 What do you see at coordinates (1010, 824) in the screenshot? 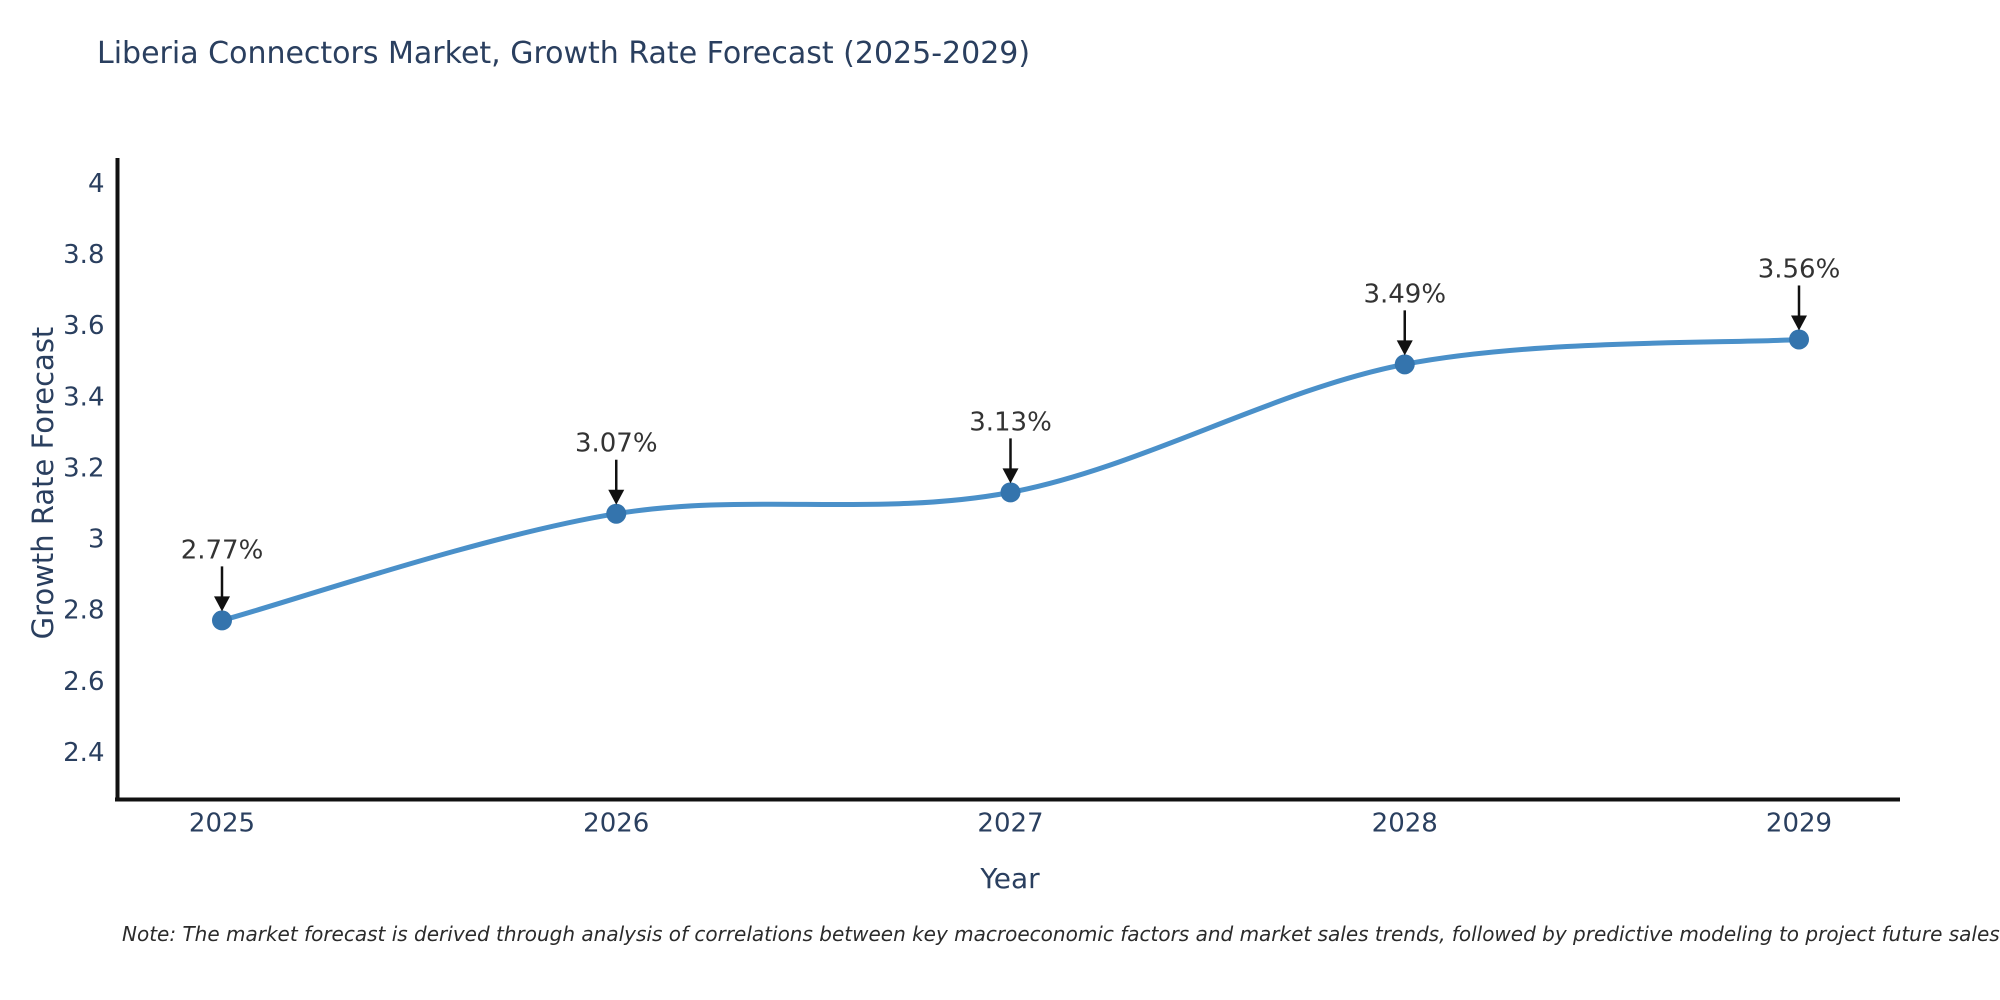
I see `x-tick-label: 2027` at bounding box center [1010, 824].